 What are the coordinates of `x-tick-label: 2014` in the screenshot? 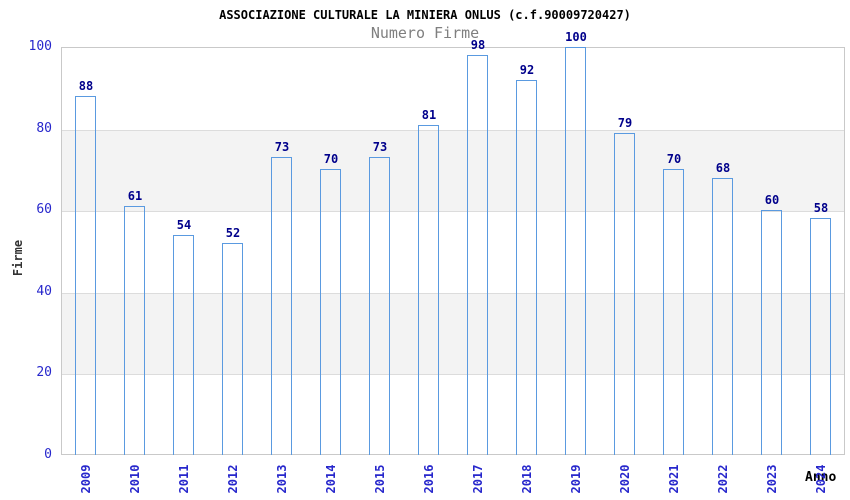 It's located at (331, 479).